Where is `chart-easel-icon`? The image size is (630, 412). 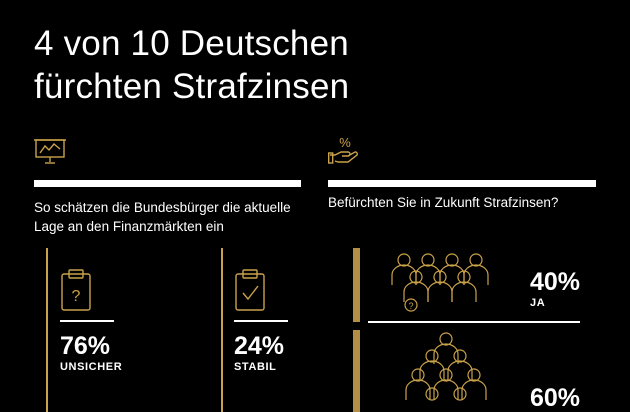
chart-easel-icon is located at coordinates (50, 151).